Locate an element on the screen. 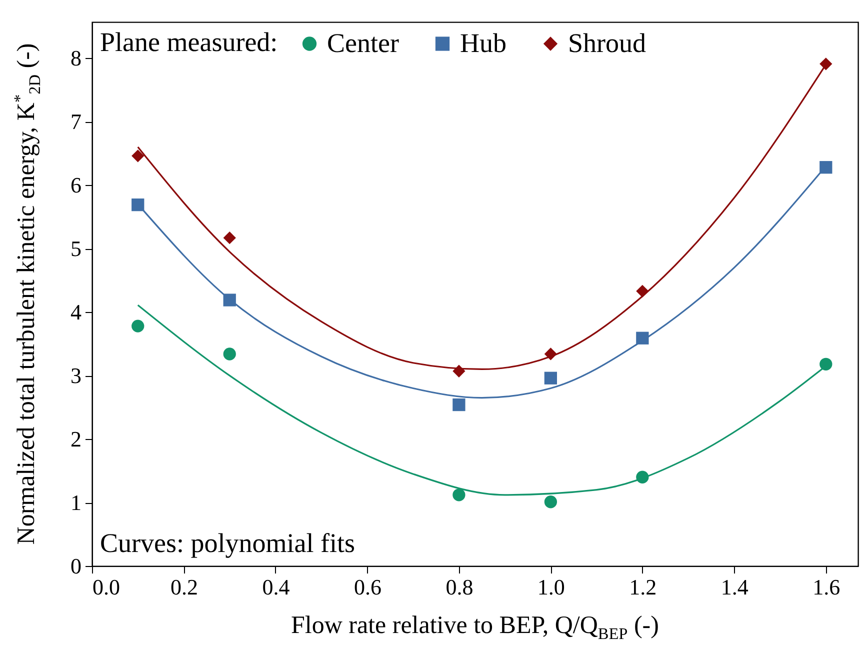 This screenshot has width=865, height=656. x-tick-label: 1.4 is located at coordinates (734, 587).